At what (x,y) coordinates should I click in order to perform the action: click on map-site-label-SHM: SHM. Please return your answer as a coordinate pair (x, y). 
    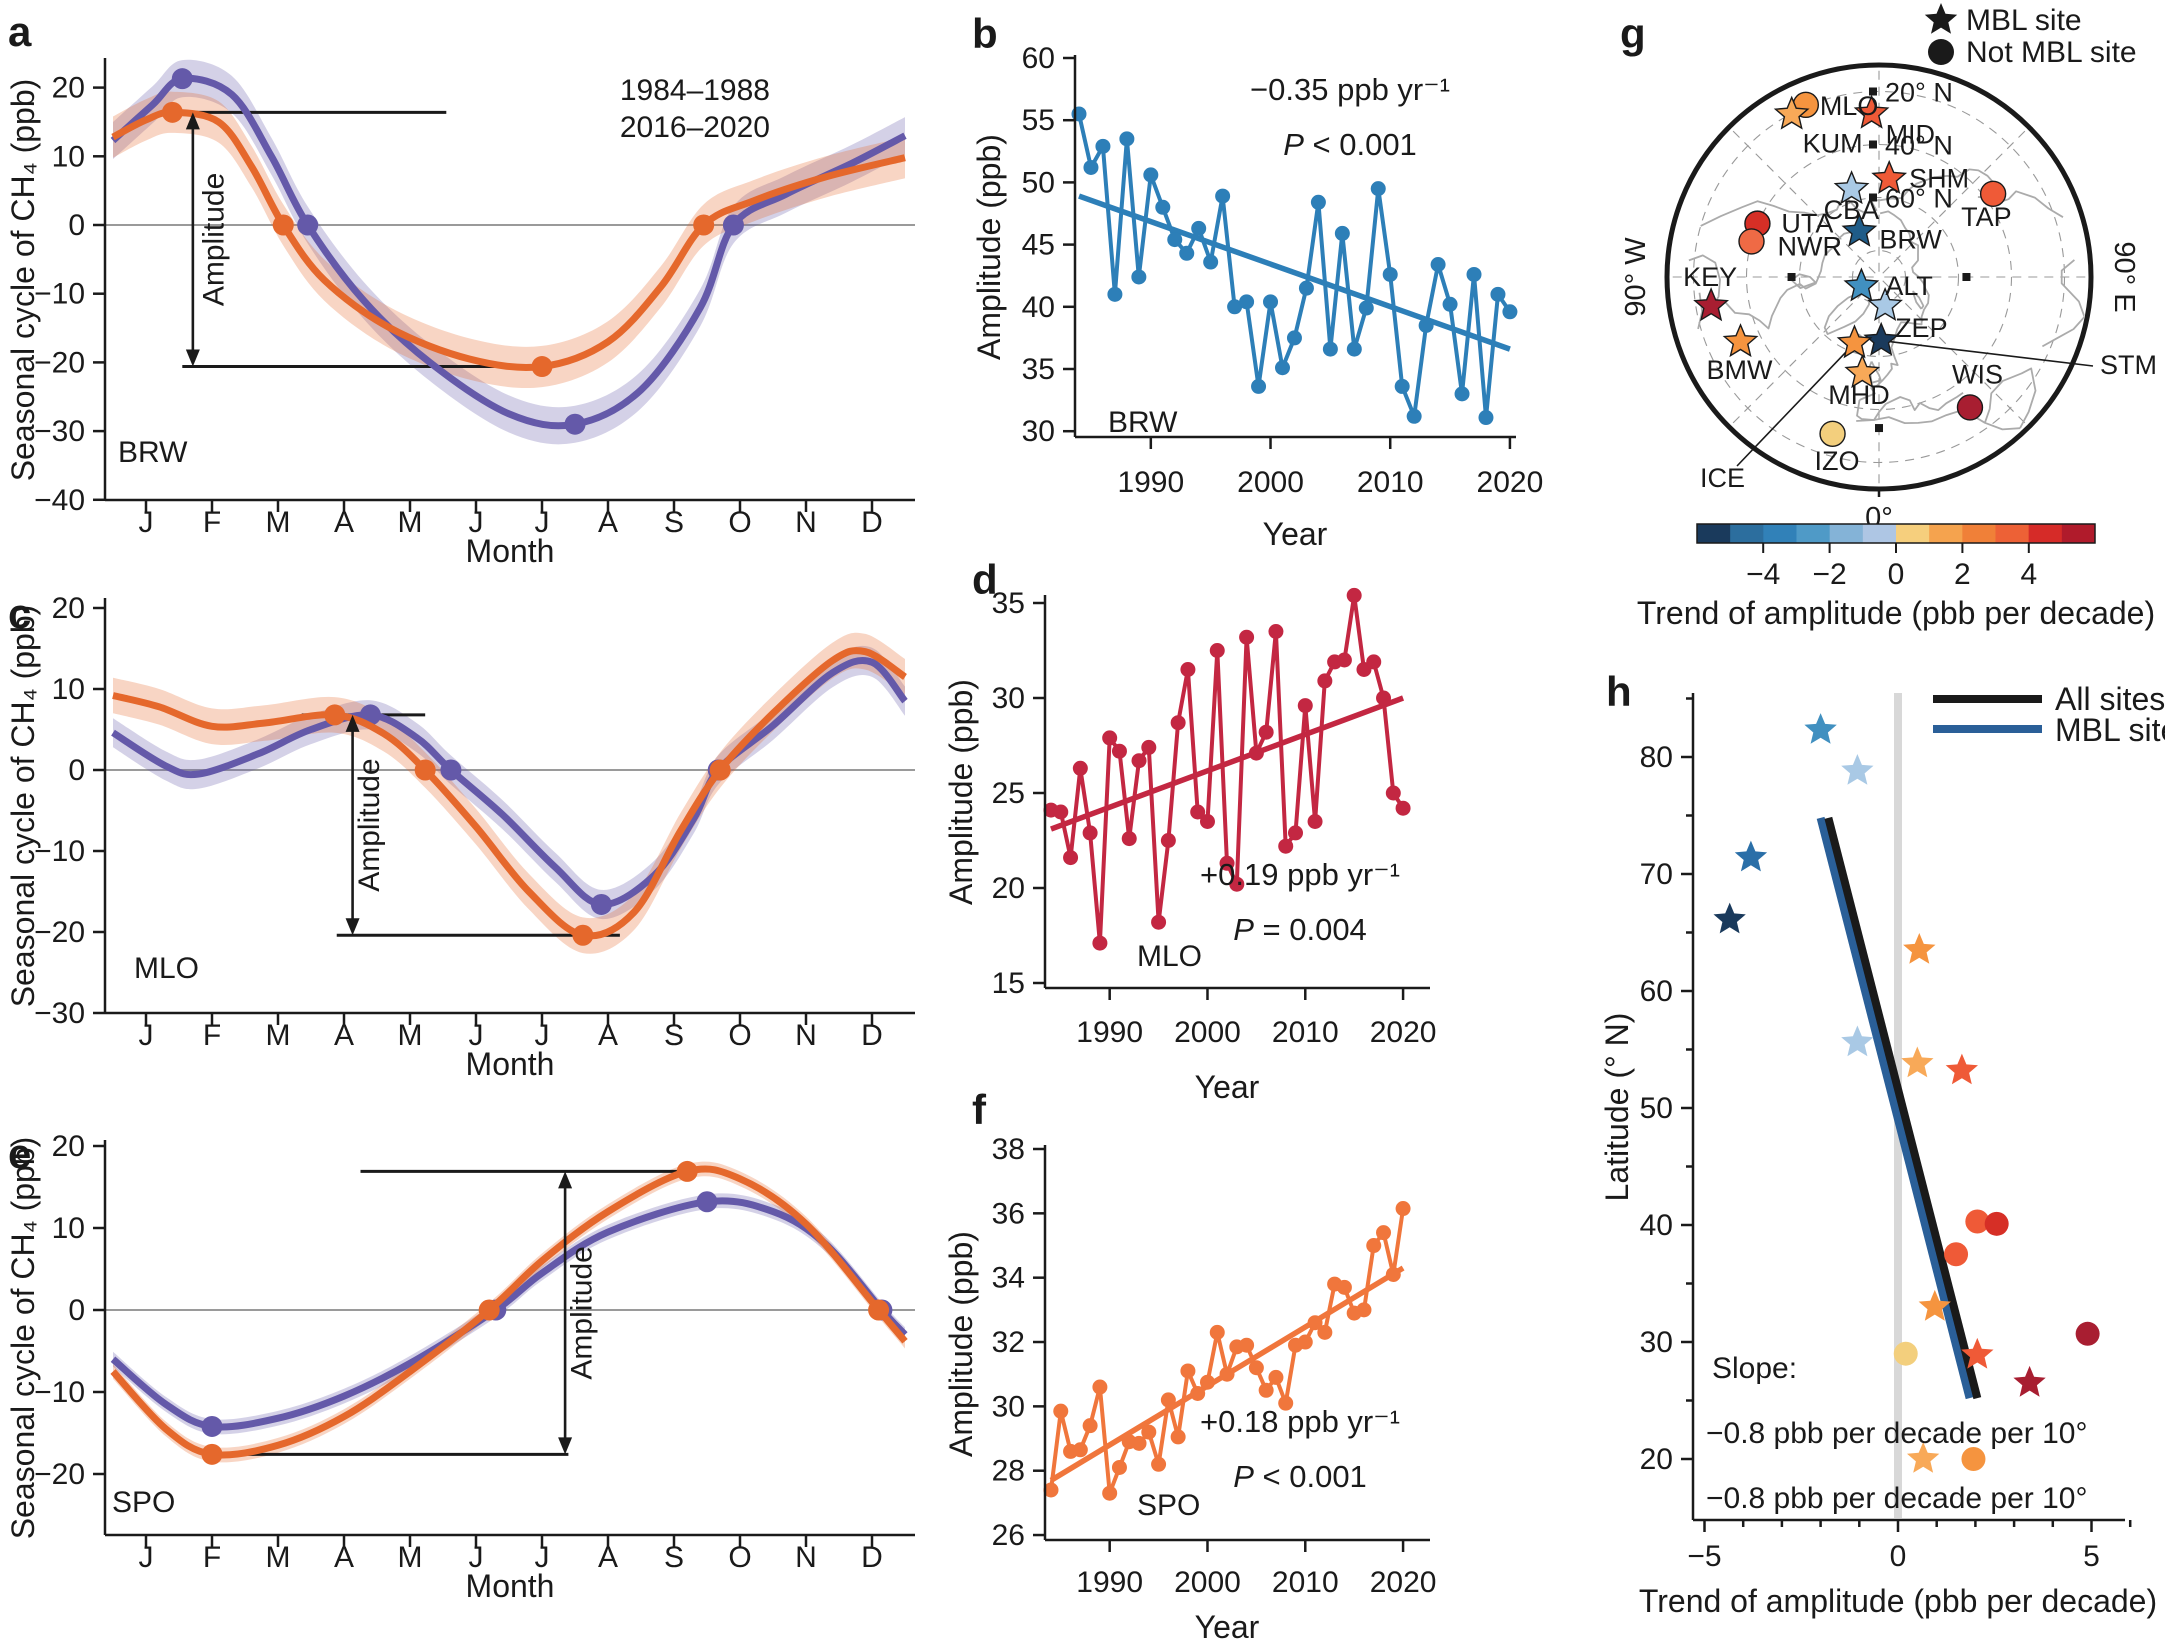
    Looking at the image, I should click on (1939, 179).